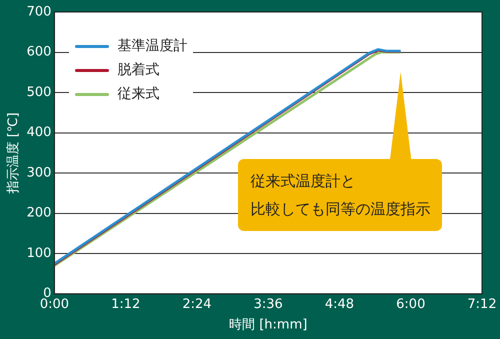 Image resolution: width=500 pixels, height=339 pixels. What do you see at coordinates (39, 172) in the screenshot?
I see `y-tick-label: 300` at bounding box center [39, 172].